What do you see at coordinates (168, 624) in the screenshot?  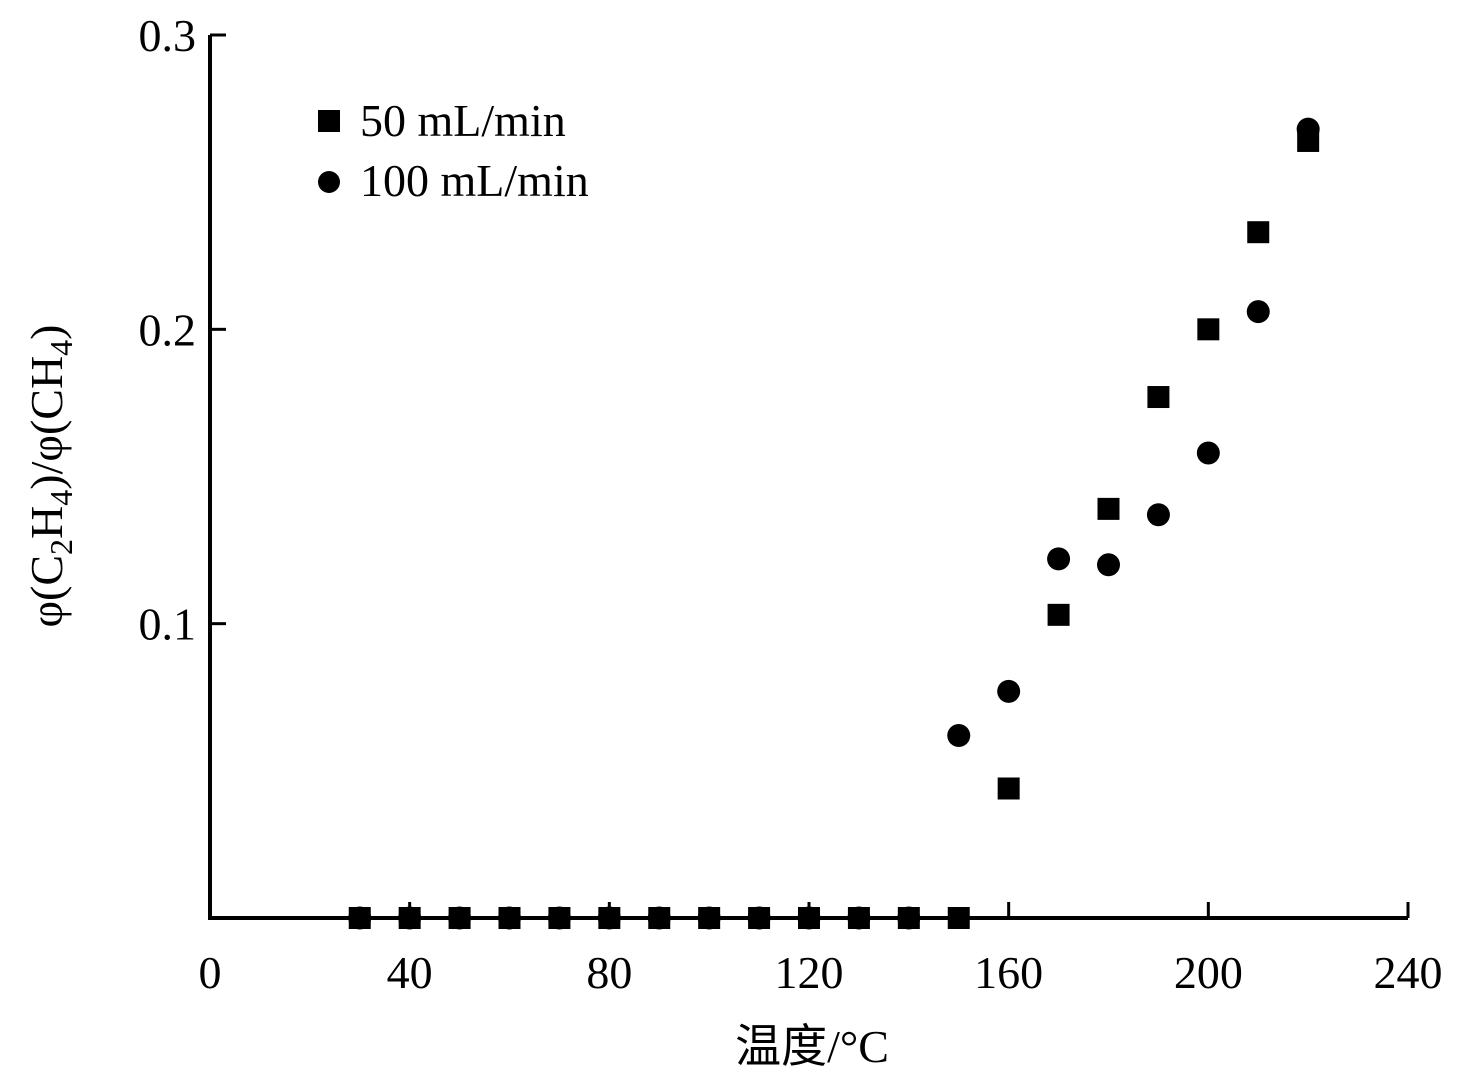 I see `y-tick-label: 0.1` at bounding box center [168, 624].